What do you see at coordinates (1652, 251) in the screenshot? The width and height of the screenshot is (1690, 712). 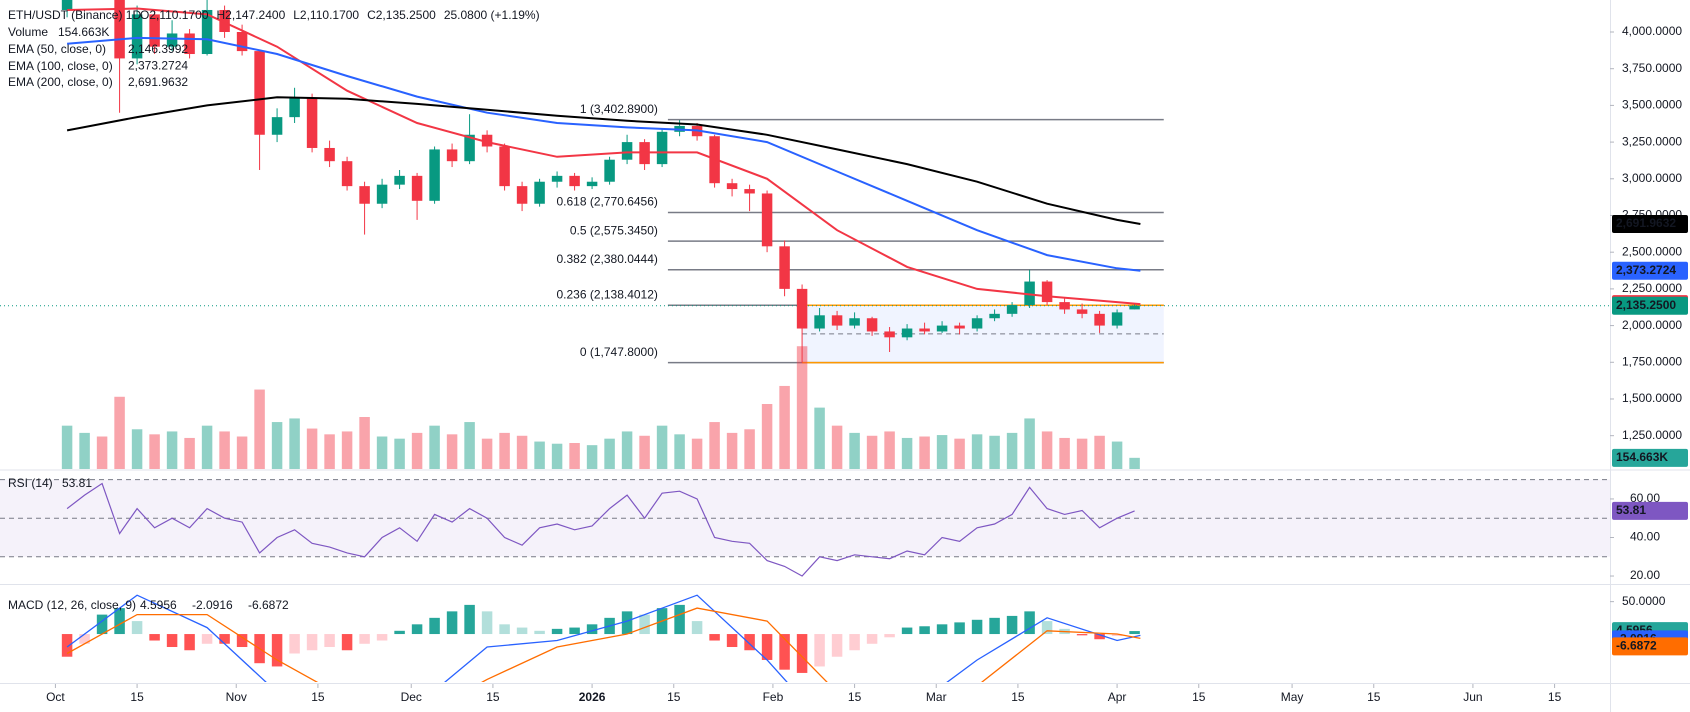 I see `y-tick-label: 2,500.0000` at bounding box center [1652, 251].